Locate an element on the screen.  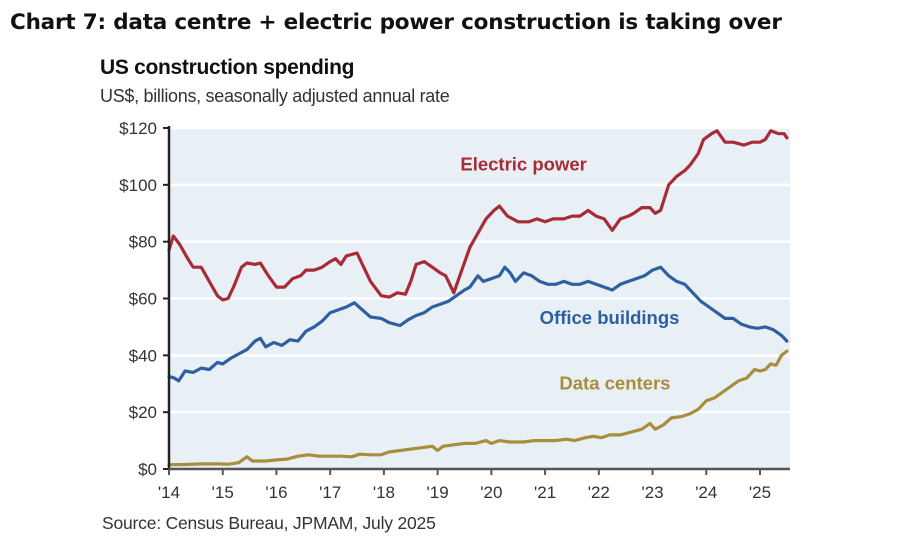
source-note: Source: Census Bureau, JPMAM, July 2025 is located at coordinates (269, 523).